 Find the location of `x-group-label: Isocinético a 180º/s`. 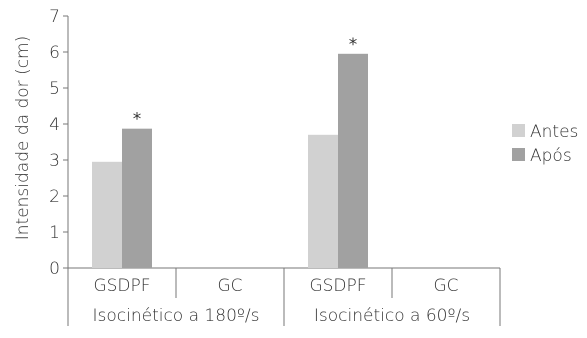

x-group-label: Isocinético a 180º/s is located at coordinates (176, 316).